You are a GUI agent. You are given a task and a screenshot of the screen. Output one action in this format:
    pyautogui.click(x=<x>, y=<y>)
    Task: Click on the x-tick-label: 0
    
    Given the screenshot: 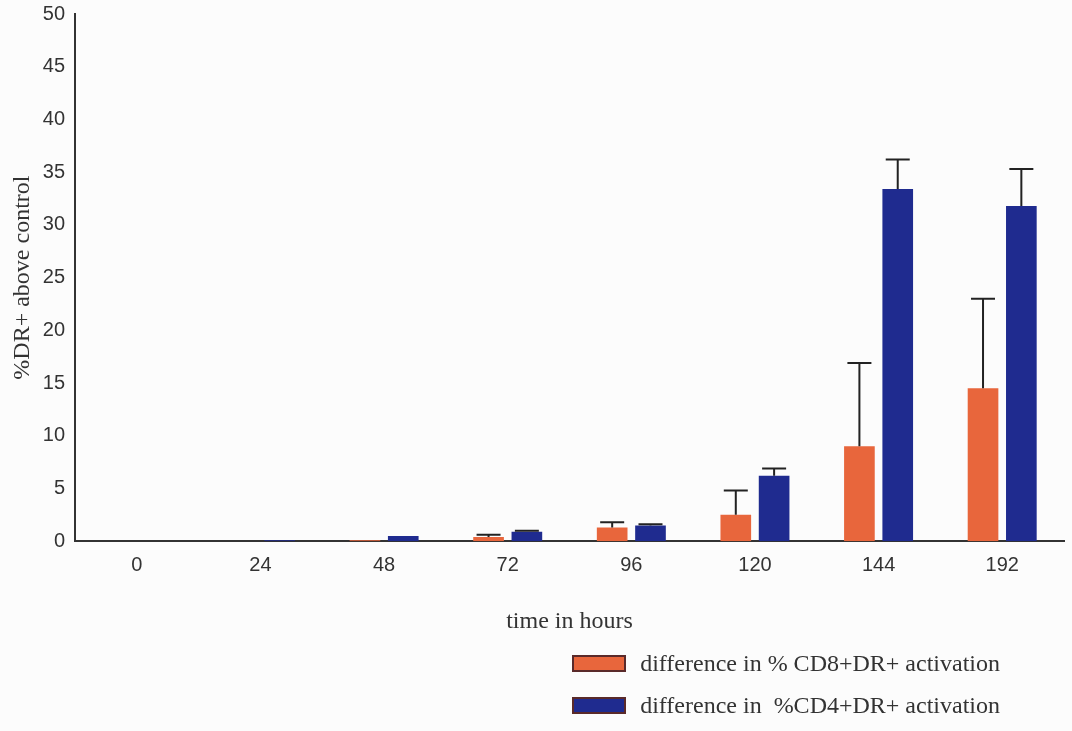 What is the action you would take?
    pyautogui.click(x=137, y=563)
    